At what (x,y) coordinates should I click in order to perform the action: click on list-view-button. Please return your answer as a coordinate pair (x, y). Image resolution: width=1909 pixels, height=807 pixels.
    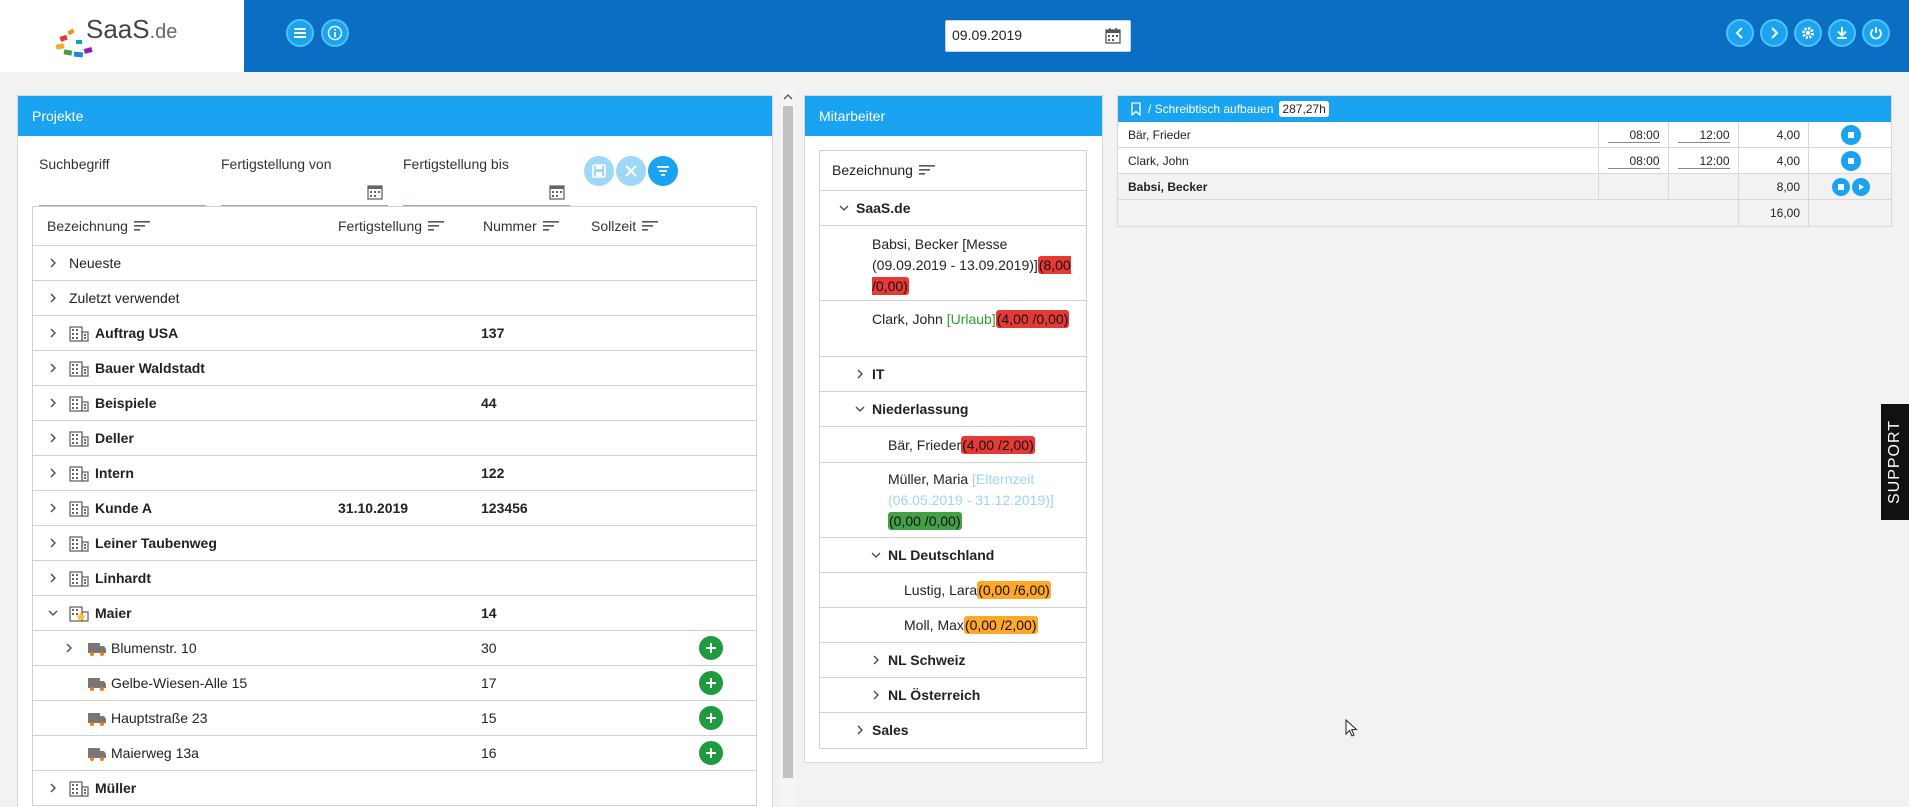
    Looking at the image, I should click on (300, 33).